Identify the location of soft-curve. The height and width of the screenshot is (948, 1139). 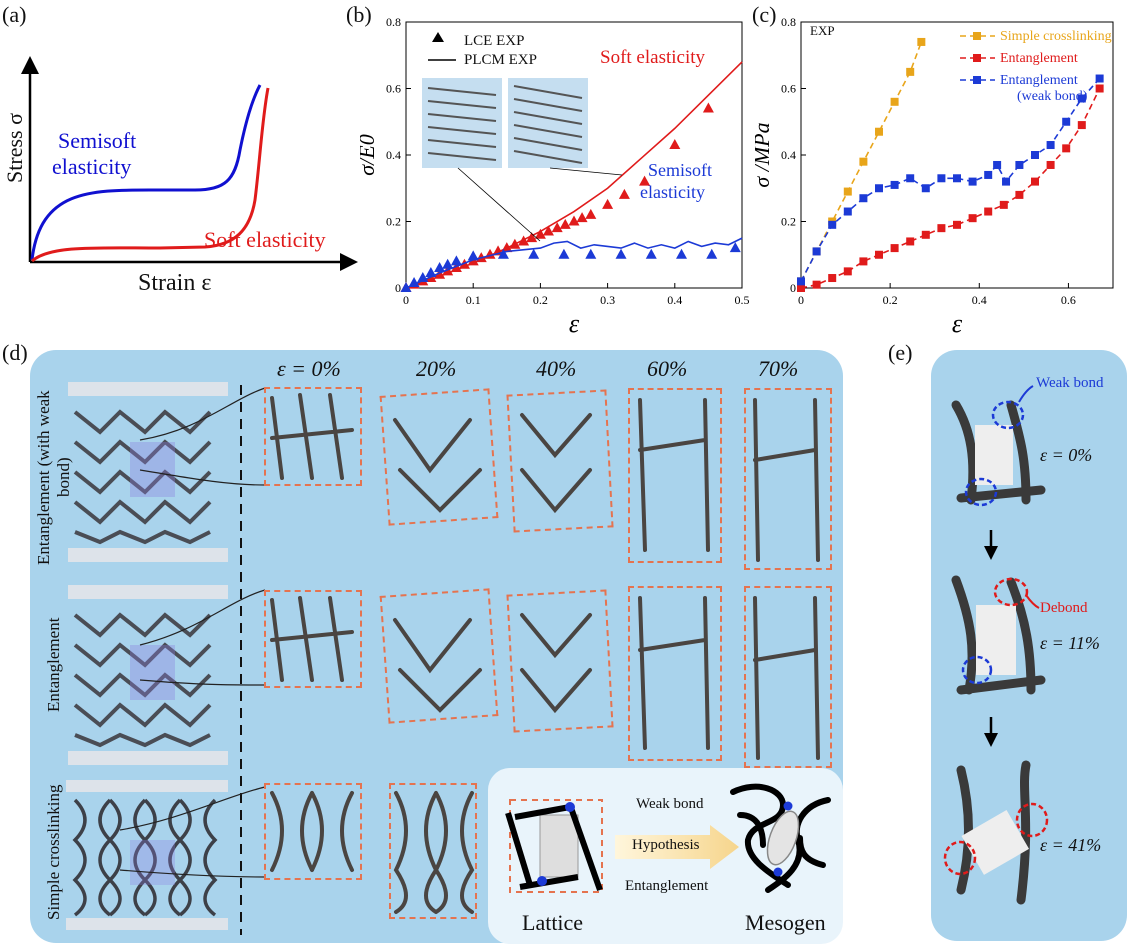
(150, 175).